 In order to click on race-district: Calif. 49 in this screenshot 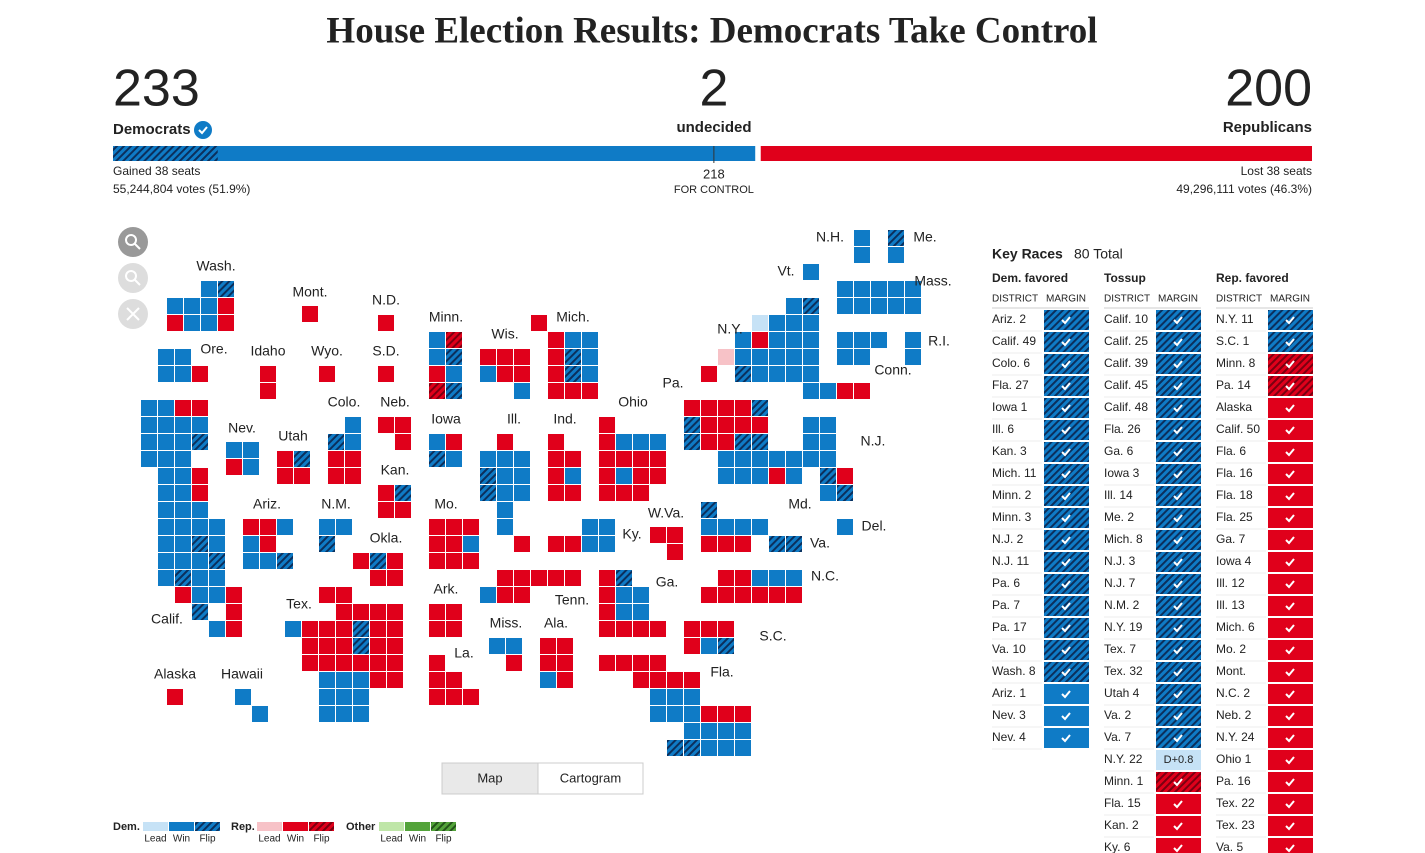, I will do `click(1014, 341)`.